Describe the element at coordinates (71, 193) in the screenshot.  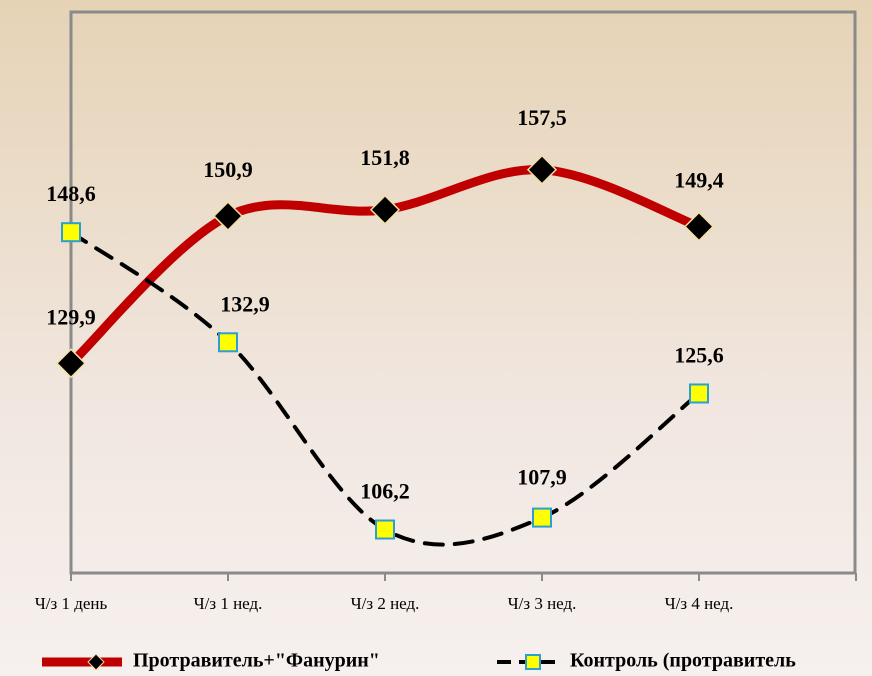
I see `data-label: 148,6` at that location.